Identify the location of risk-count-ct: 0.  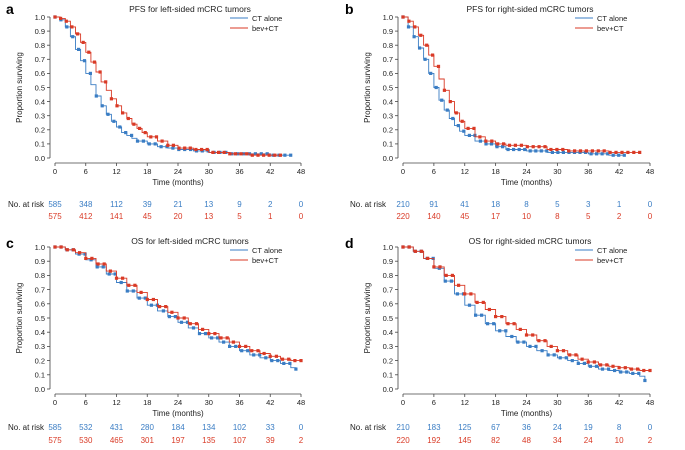
(650, 204).